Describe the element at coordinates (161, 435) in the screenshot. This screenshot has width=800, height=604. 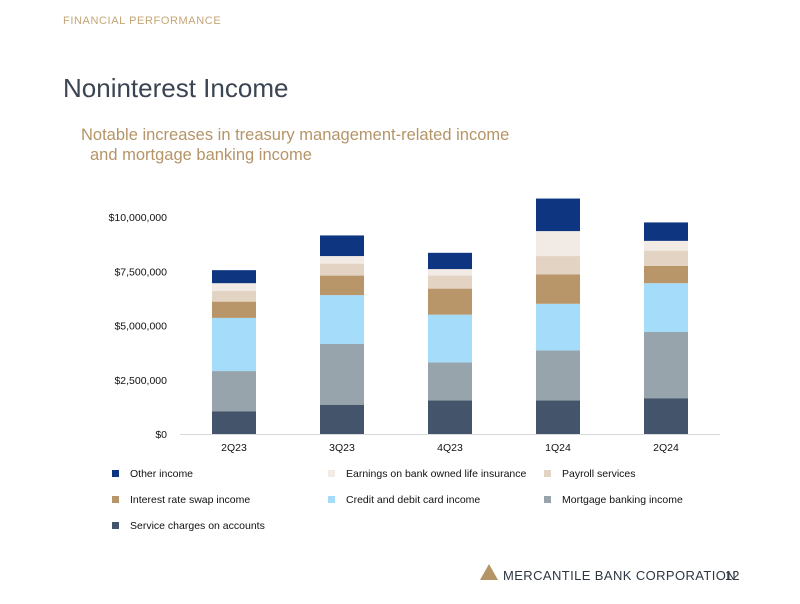
I see `y-tick-label: $0` at that location.